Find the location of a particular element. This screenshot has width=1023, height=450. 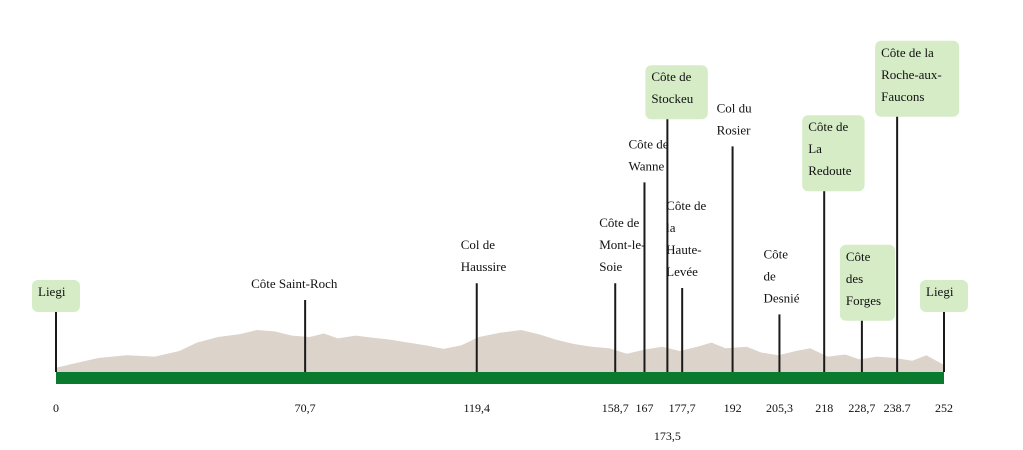

label-line: Wanne is located at coordinates (646, 165).